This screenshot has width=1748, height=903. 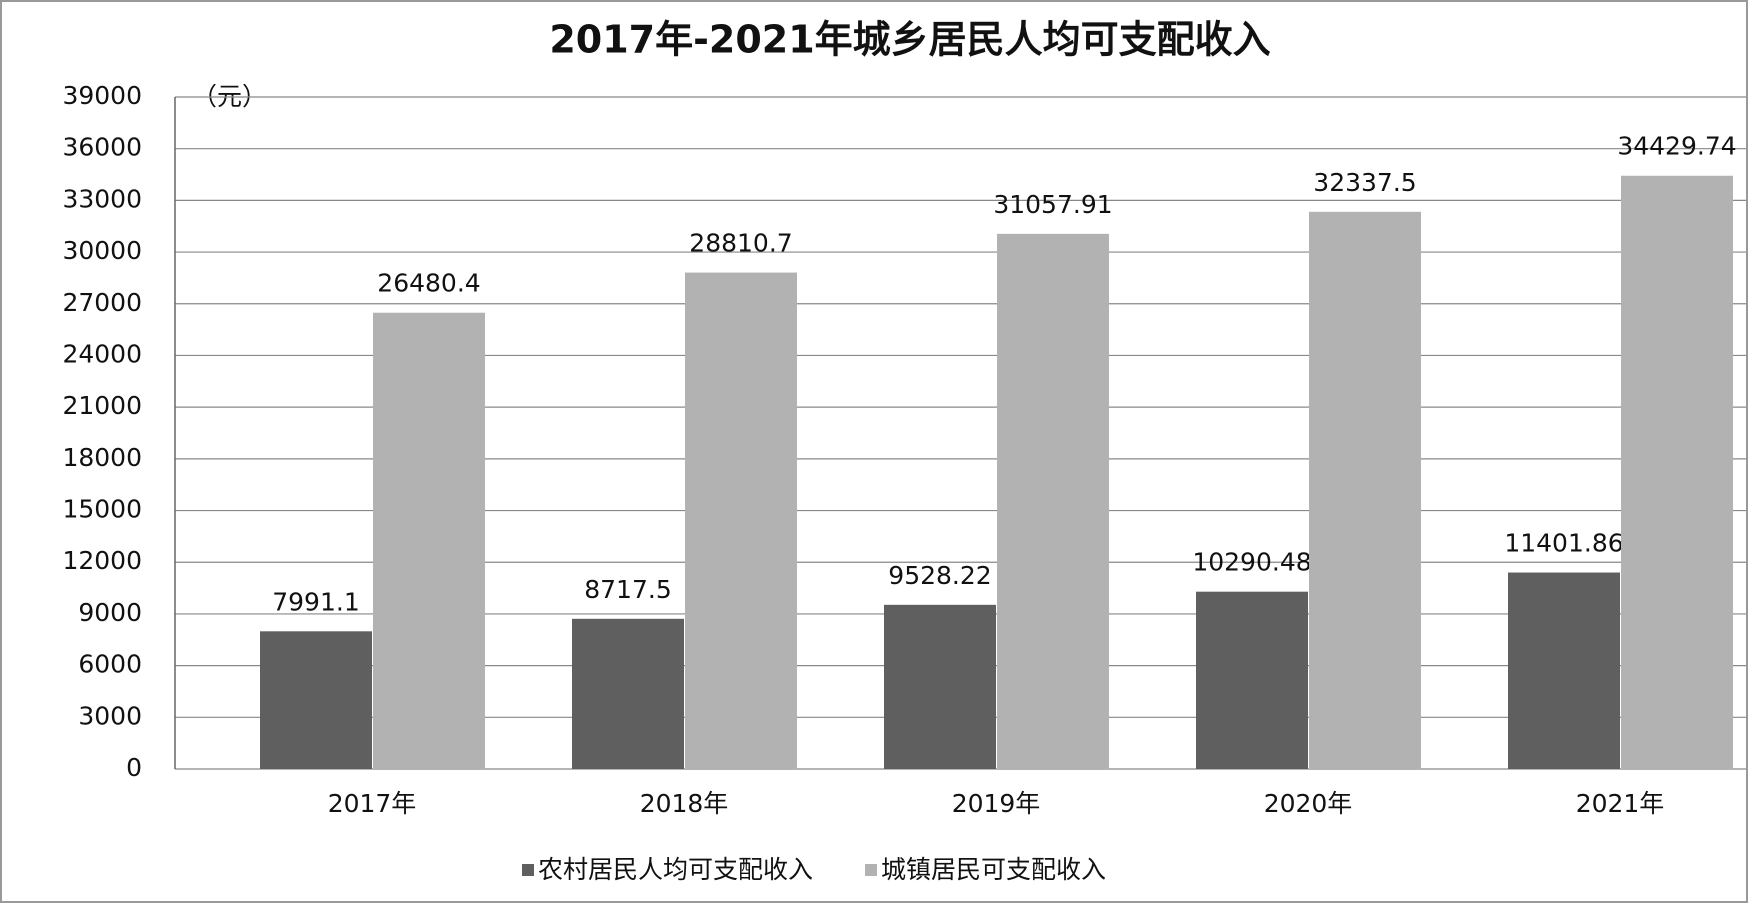 I want to click on value-label: 9528.22, so click(x=939, y=575).